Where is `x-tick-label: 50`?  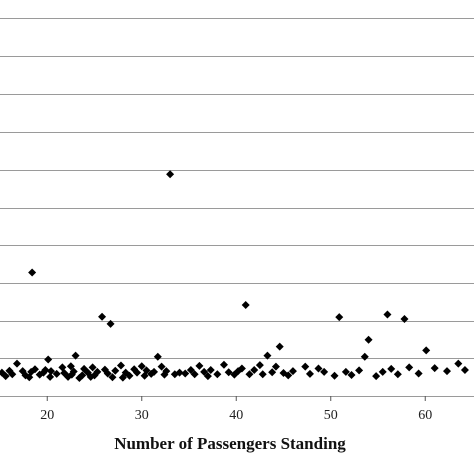
x-tick-label: 50 is located at coordinates (331, 415).